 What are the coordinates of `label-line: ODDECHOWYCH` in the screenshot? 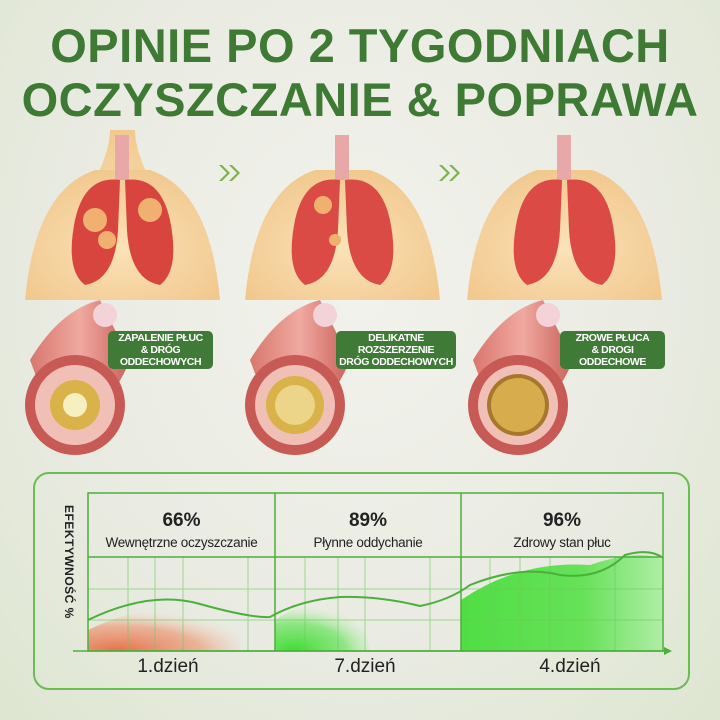 It's located at (160, 362).